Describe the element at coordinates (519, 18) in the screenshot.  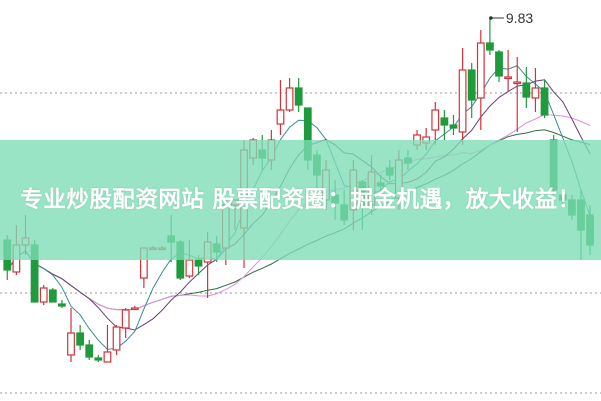
I see `high-price-label: 9.83` at that location.